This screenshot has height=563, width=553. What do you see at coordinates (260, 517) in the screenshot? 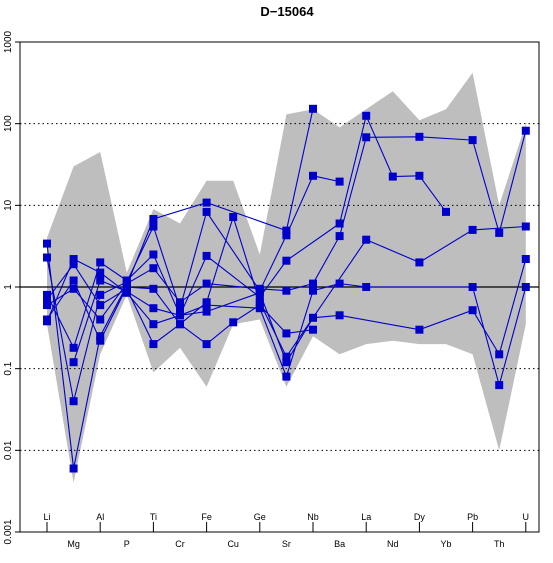
I see `x-tick-label: Ge` at bounding box center [260, 517].